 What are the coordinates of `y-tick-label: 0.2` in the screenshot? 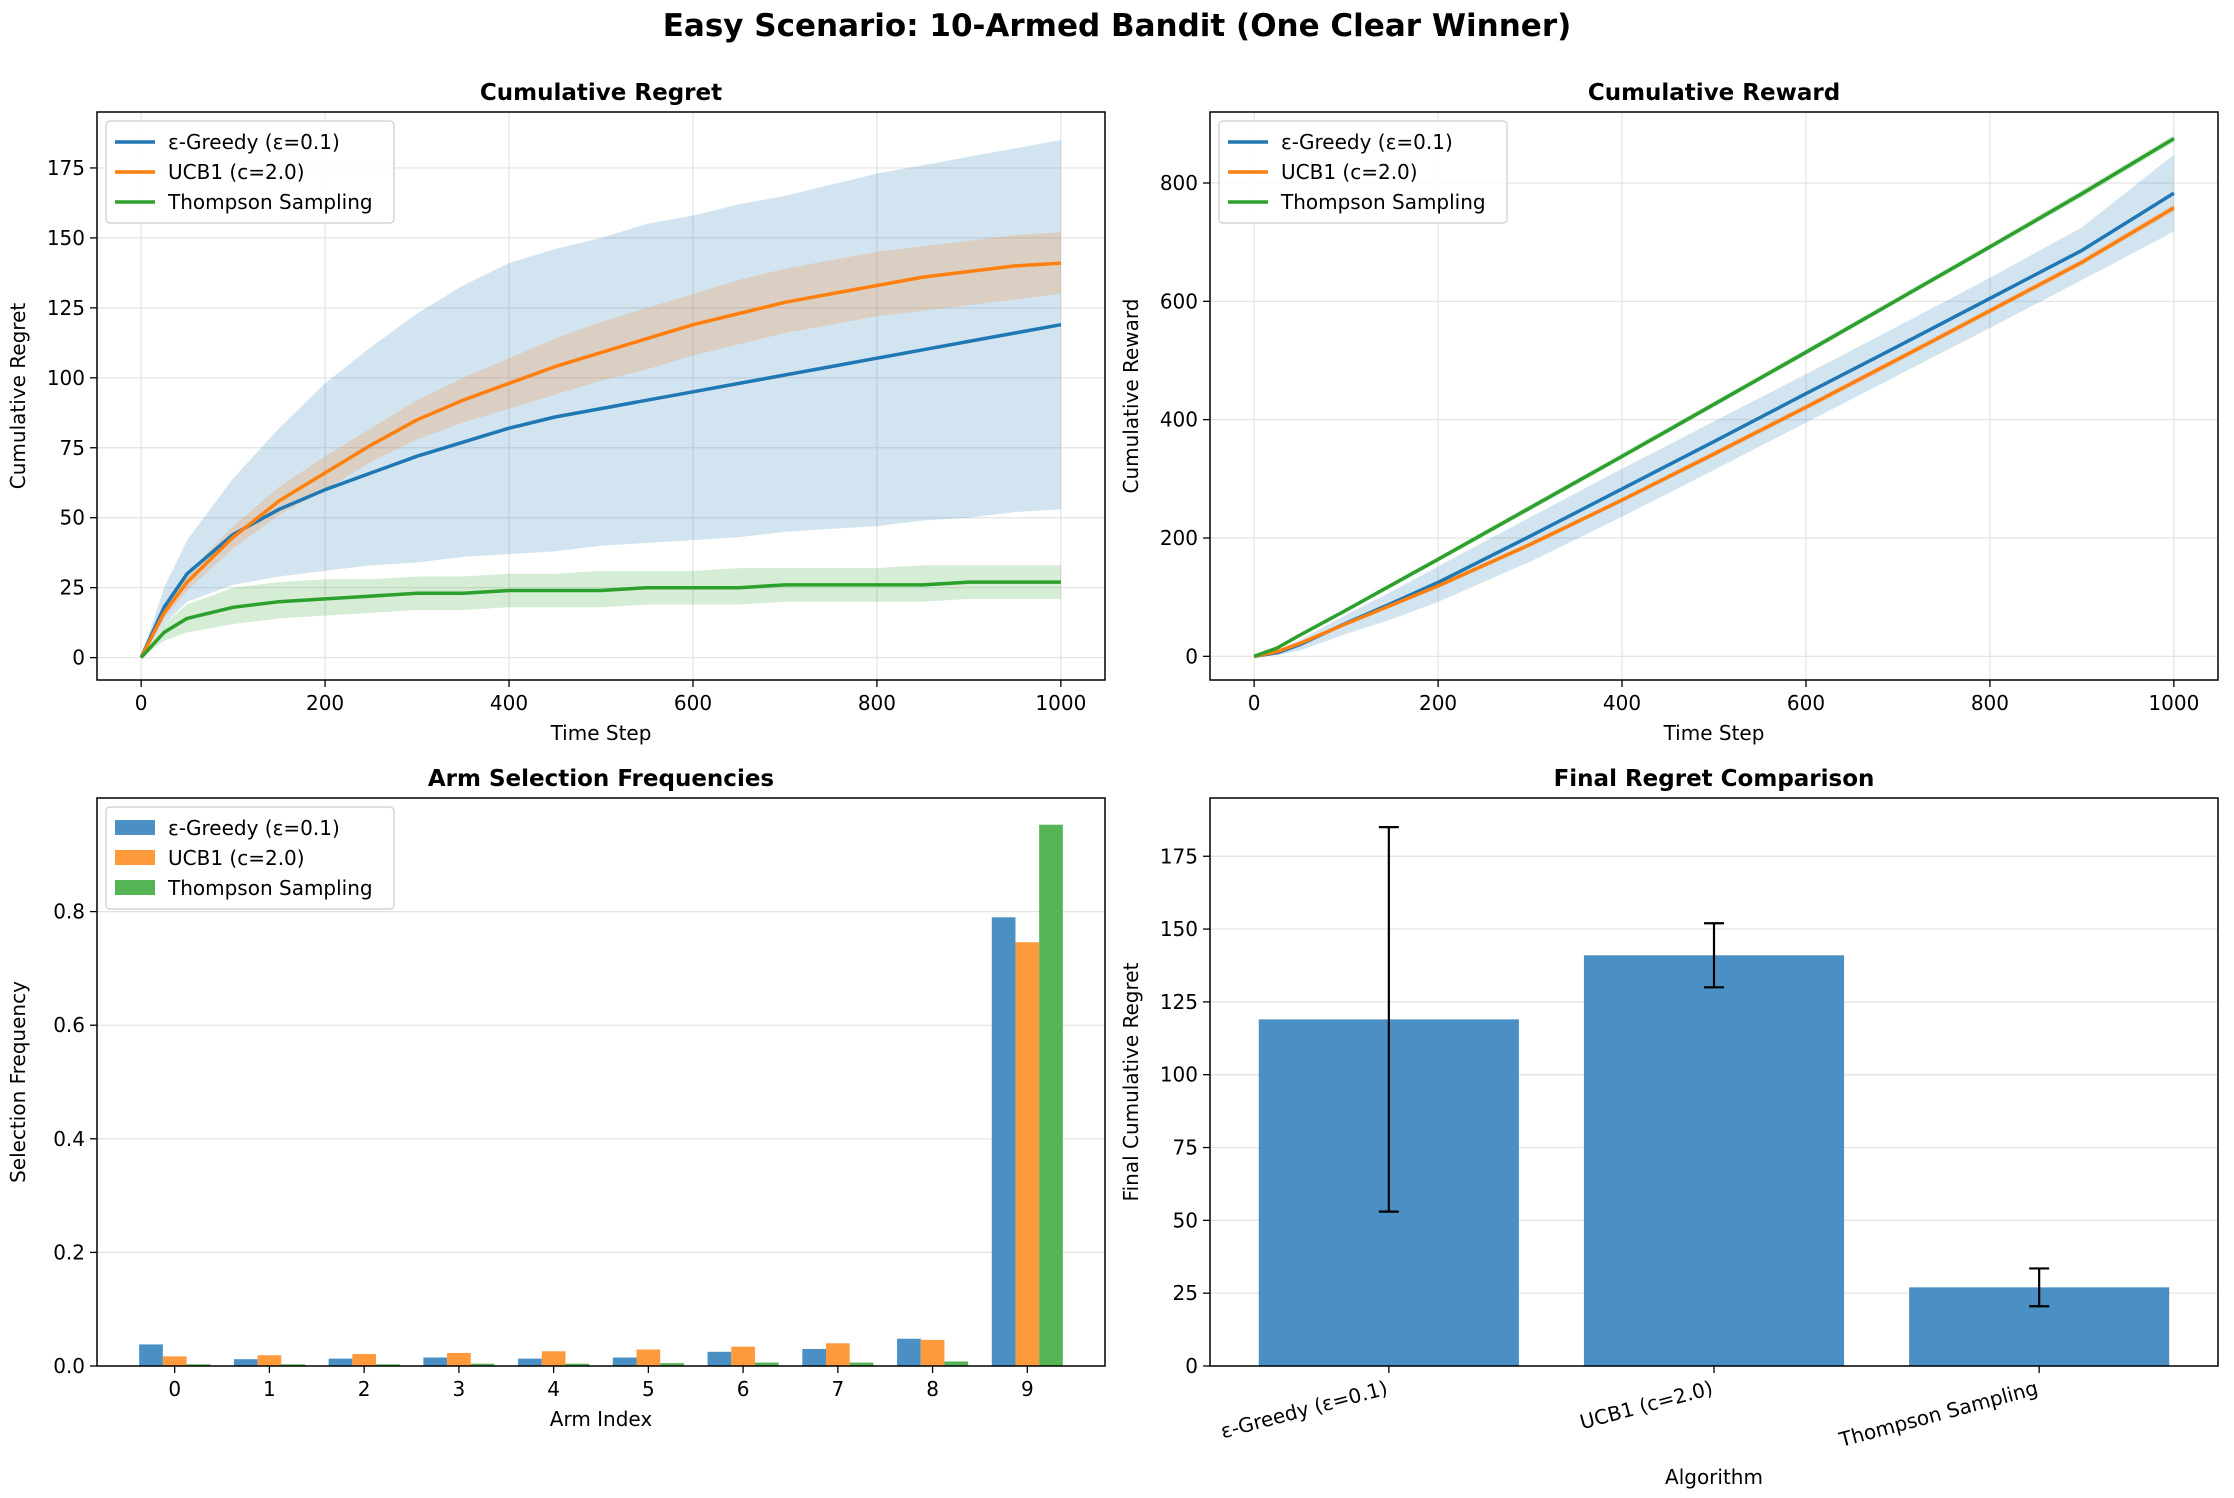 It's located at (69, 1252).